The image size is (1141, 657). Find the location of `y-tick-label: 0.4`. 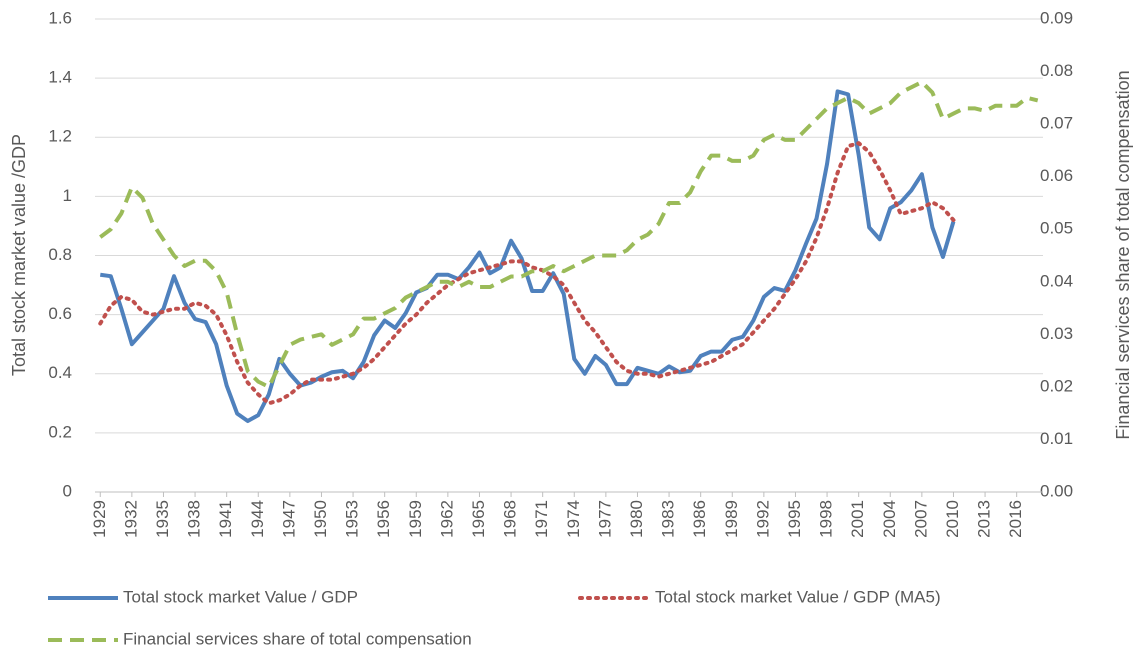

y-tick-label: 0.4 is located at coordinates (60, 372).